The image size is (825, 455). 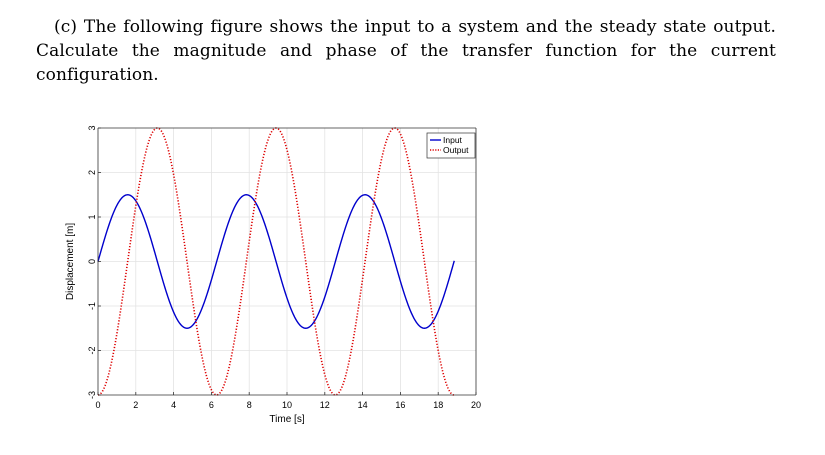 What do you see at coordinates (476, 405) in the screenshot?
I see `x-tick-label: 20` at bounding box center [476, 405].